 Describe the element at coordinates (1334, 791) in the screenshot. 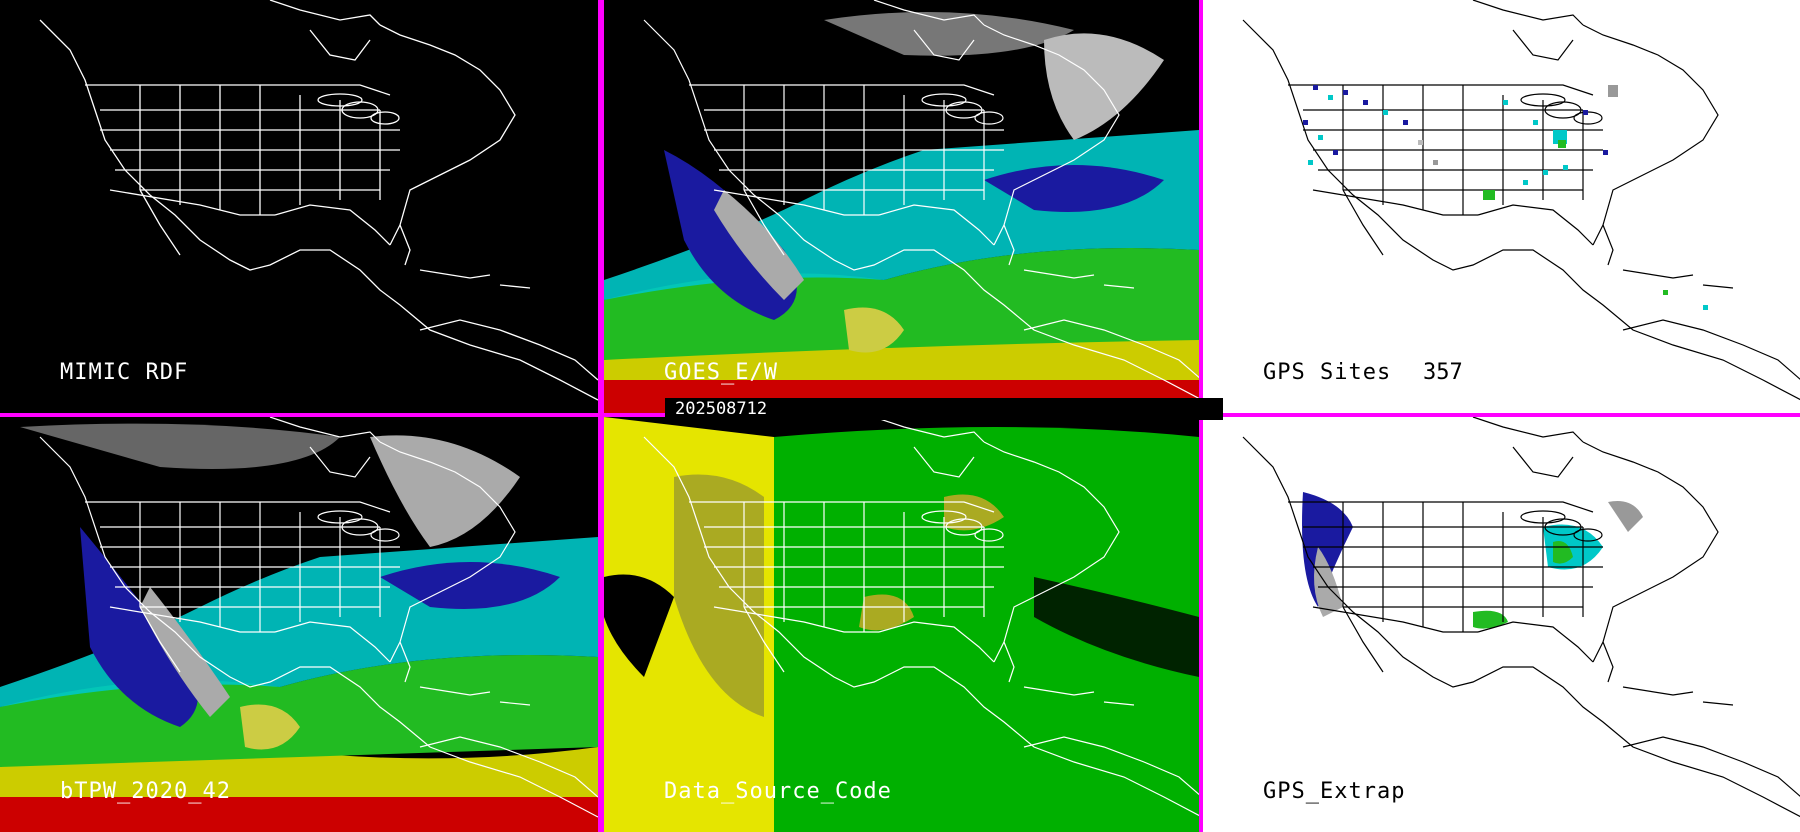

I see `panel-label: GPS_Extrap` at that location.